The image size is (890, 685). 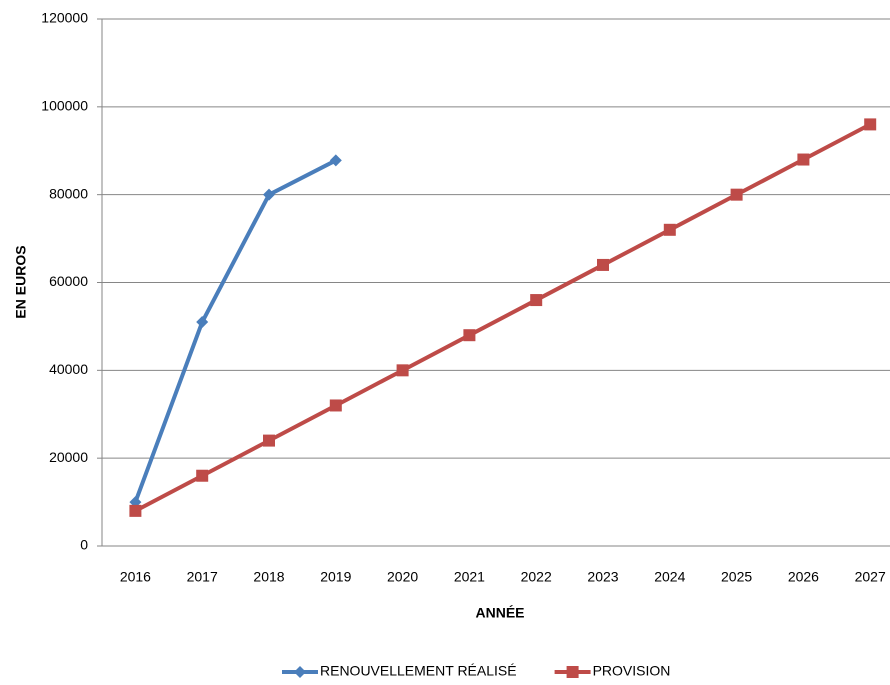 I want to click on y-tick-label: 120000, so click(x=64, y=18).